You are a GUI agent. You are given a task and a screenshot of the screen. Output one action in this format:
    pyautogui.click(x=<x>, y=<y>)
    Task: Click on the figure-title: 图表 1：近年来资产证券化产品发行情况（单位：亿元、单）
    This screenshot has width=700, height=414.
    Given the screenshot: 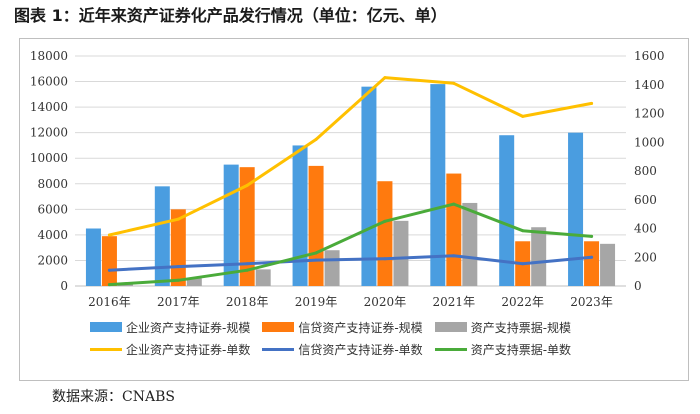 What is the action you would take?
    pyautogui.click(x=230, y=15)
    